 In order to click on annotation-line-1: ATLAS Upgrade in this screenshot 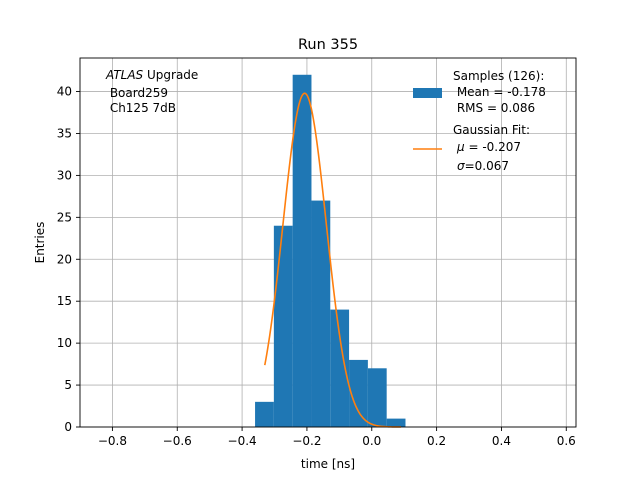, I will do `click(151, 75)`.